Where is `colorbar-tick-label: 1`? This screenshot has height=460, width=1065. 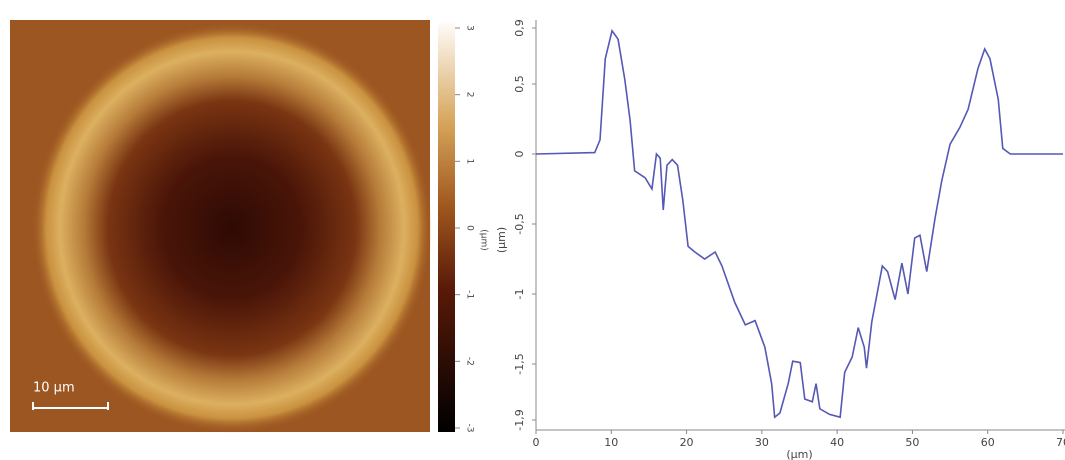
colorbar-tick-label: 1 is located at coordinates (470, 161).